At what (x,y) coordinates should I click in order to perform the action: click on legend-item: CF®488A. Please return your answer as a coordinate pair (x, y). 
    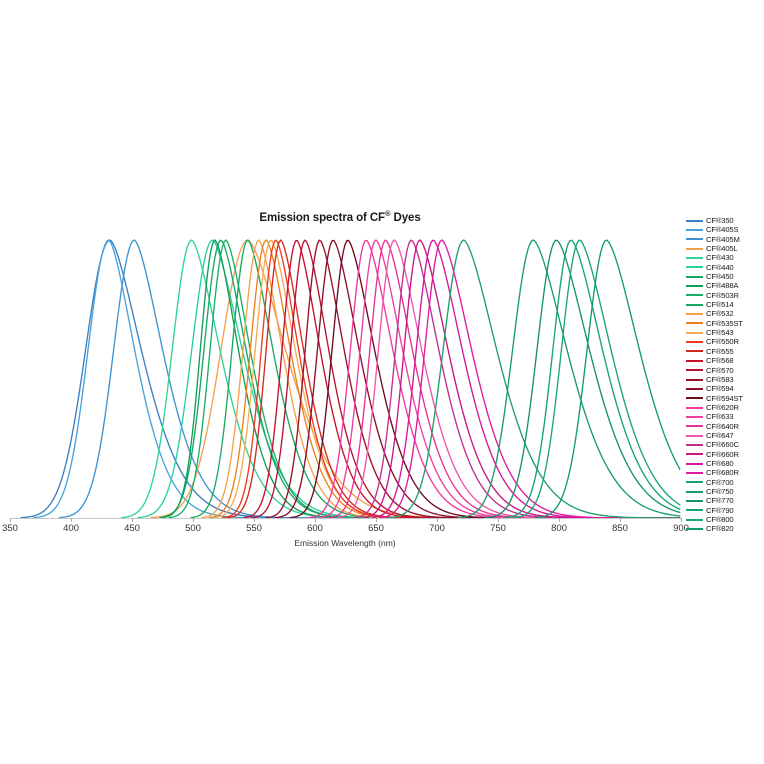
    Looking at the image, I should click on (725, 285).